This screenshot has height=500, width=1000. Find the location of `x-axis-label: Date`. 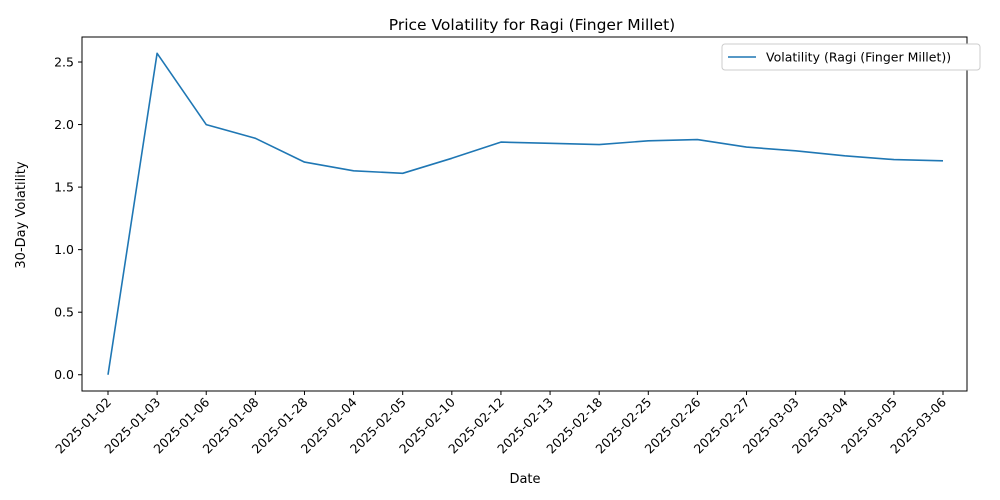

x-axis-label: Date is located at coordinates (524, 479).